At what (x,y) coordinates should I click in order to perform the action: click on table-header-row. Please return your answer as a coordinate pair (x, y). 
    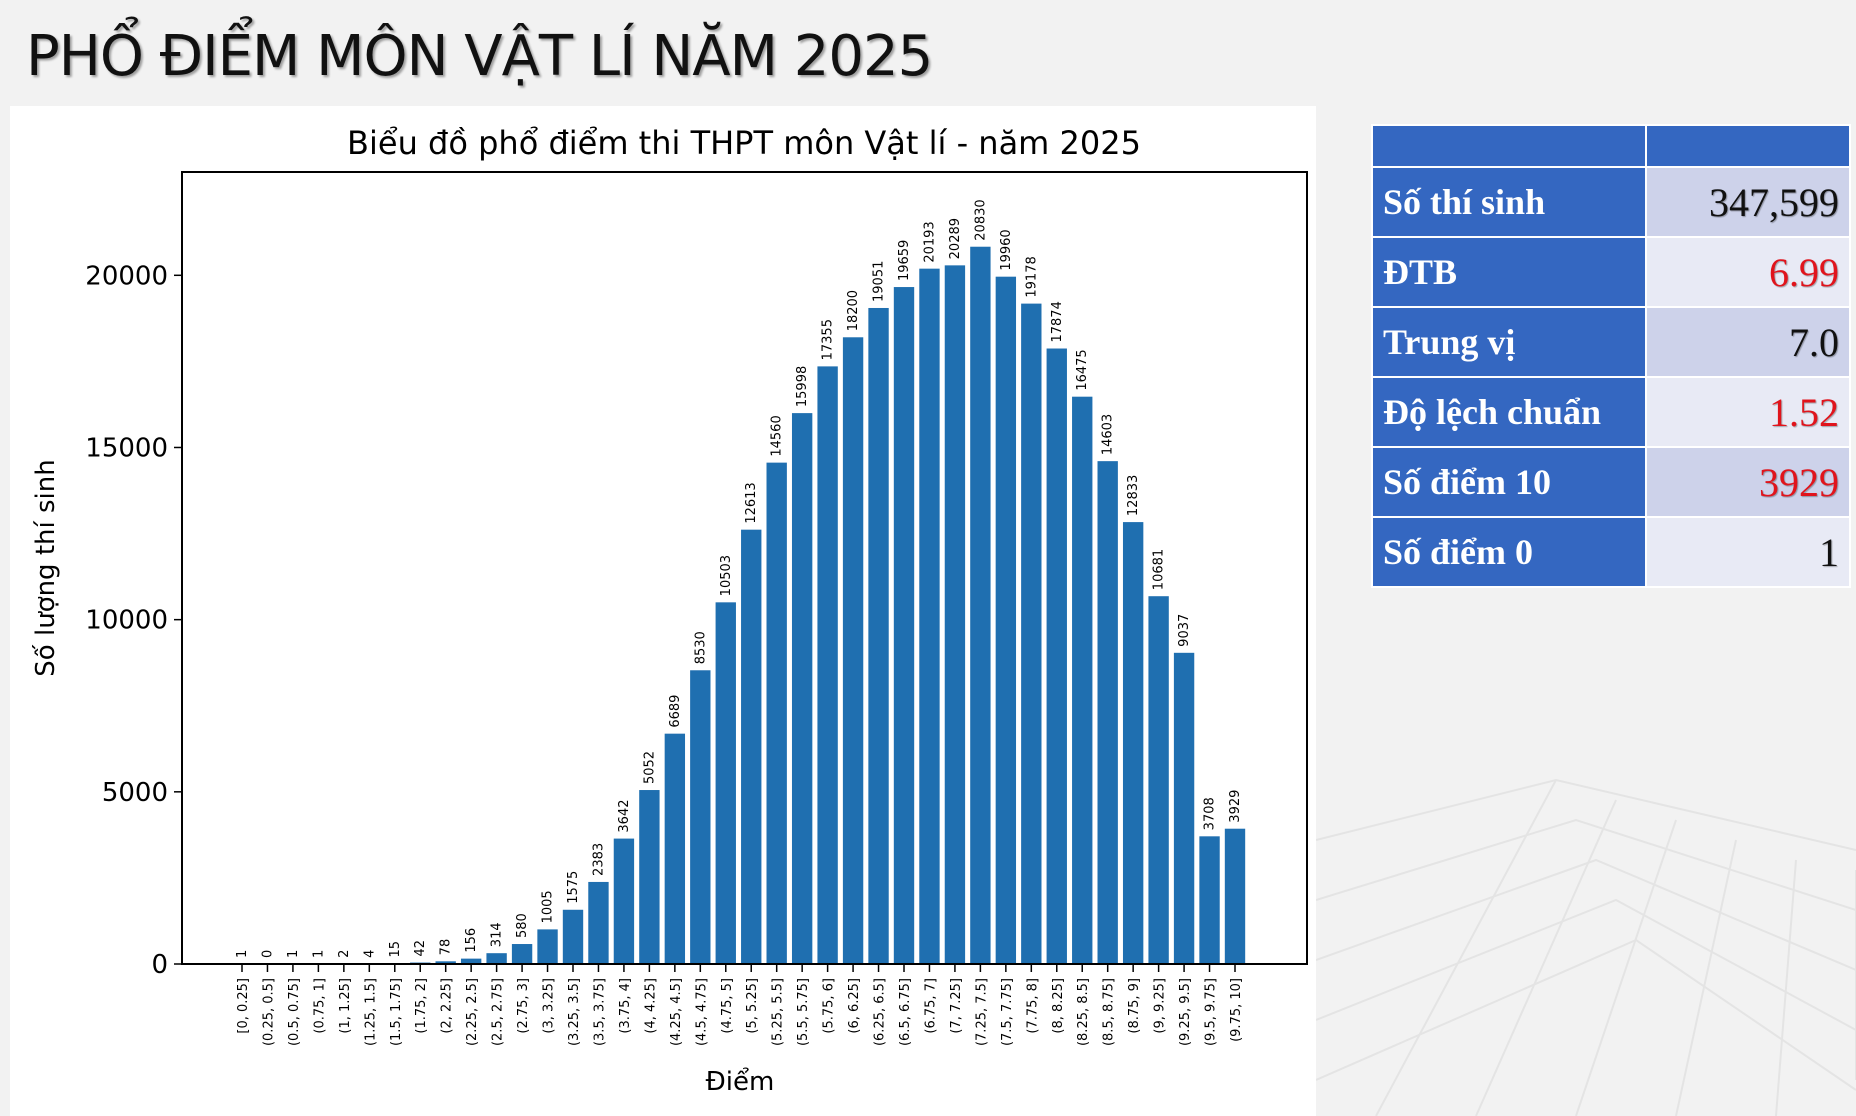
    Looking at the image, I should click on (1611, 146).